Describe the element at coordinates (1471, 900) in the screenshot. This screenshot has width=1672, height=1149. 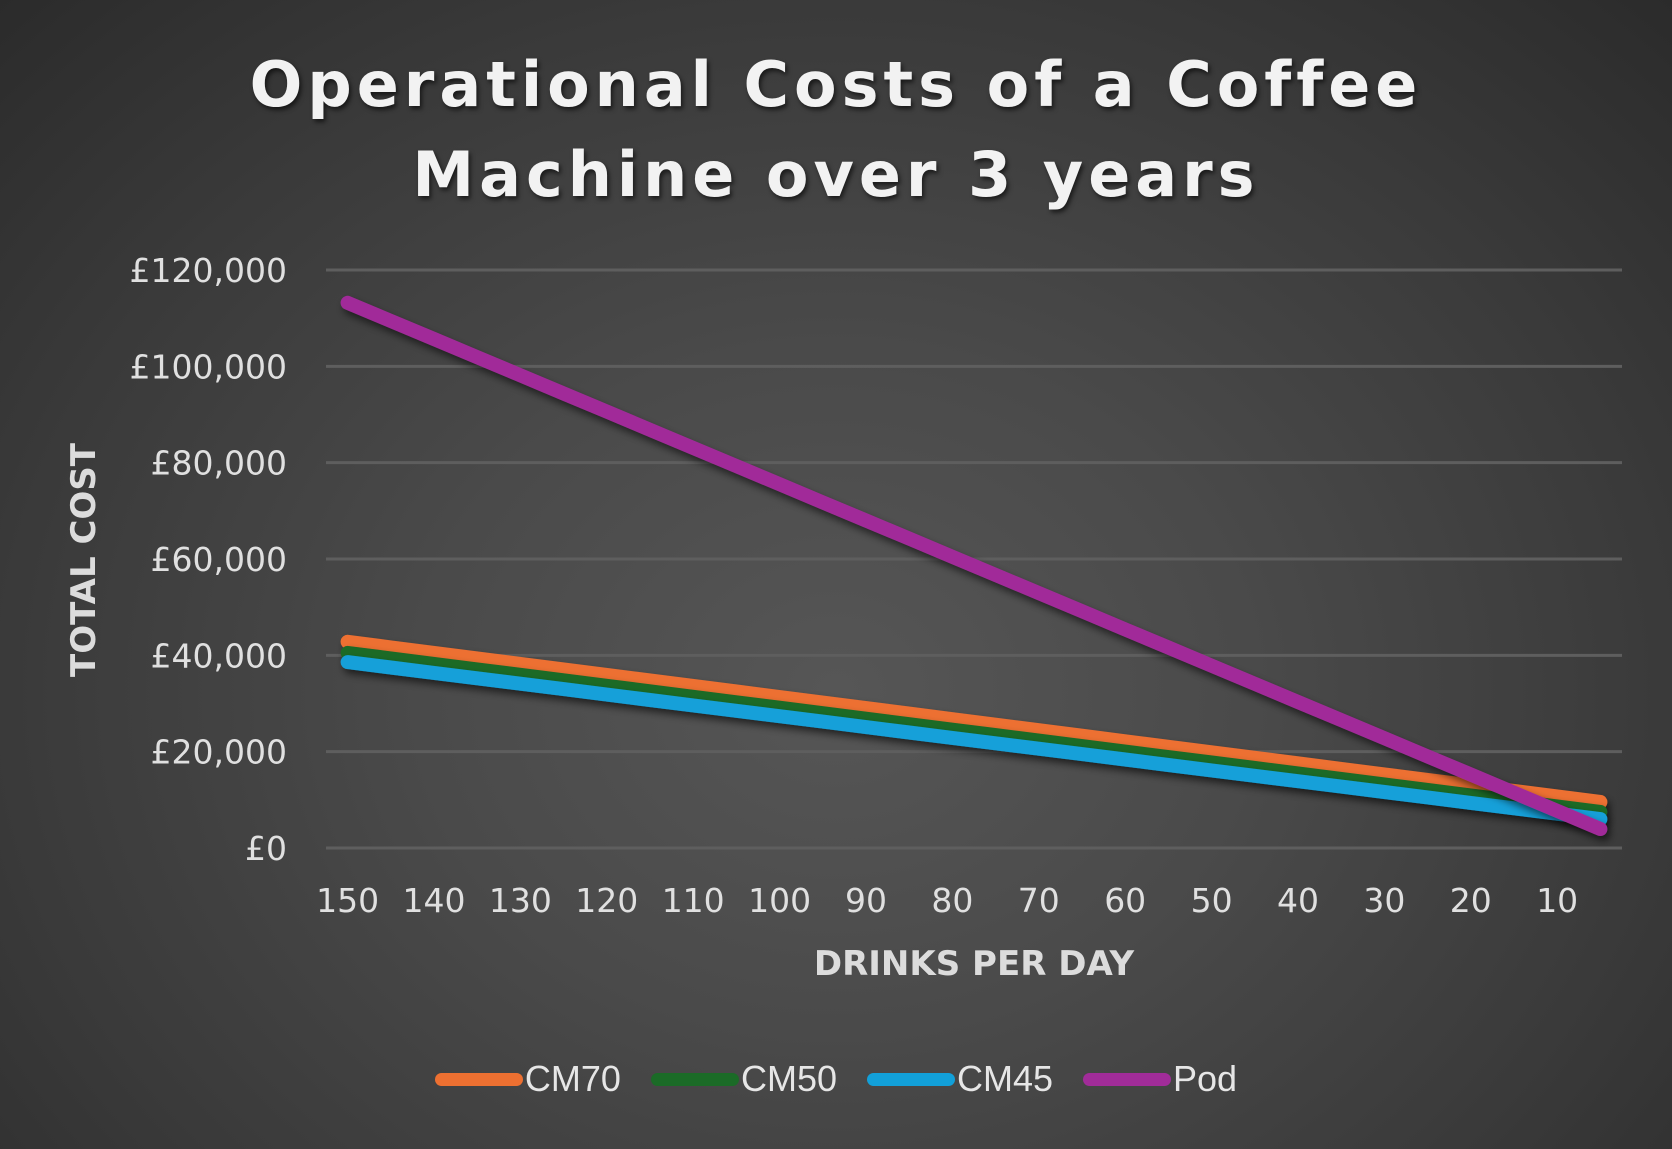
I see `x-tick-label: 20` at that location.